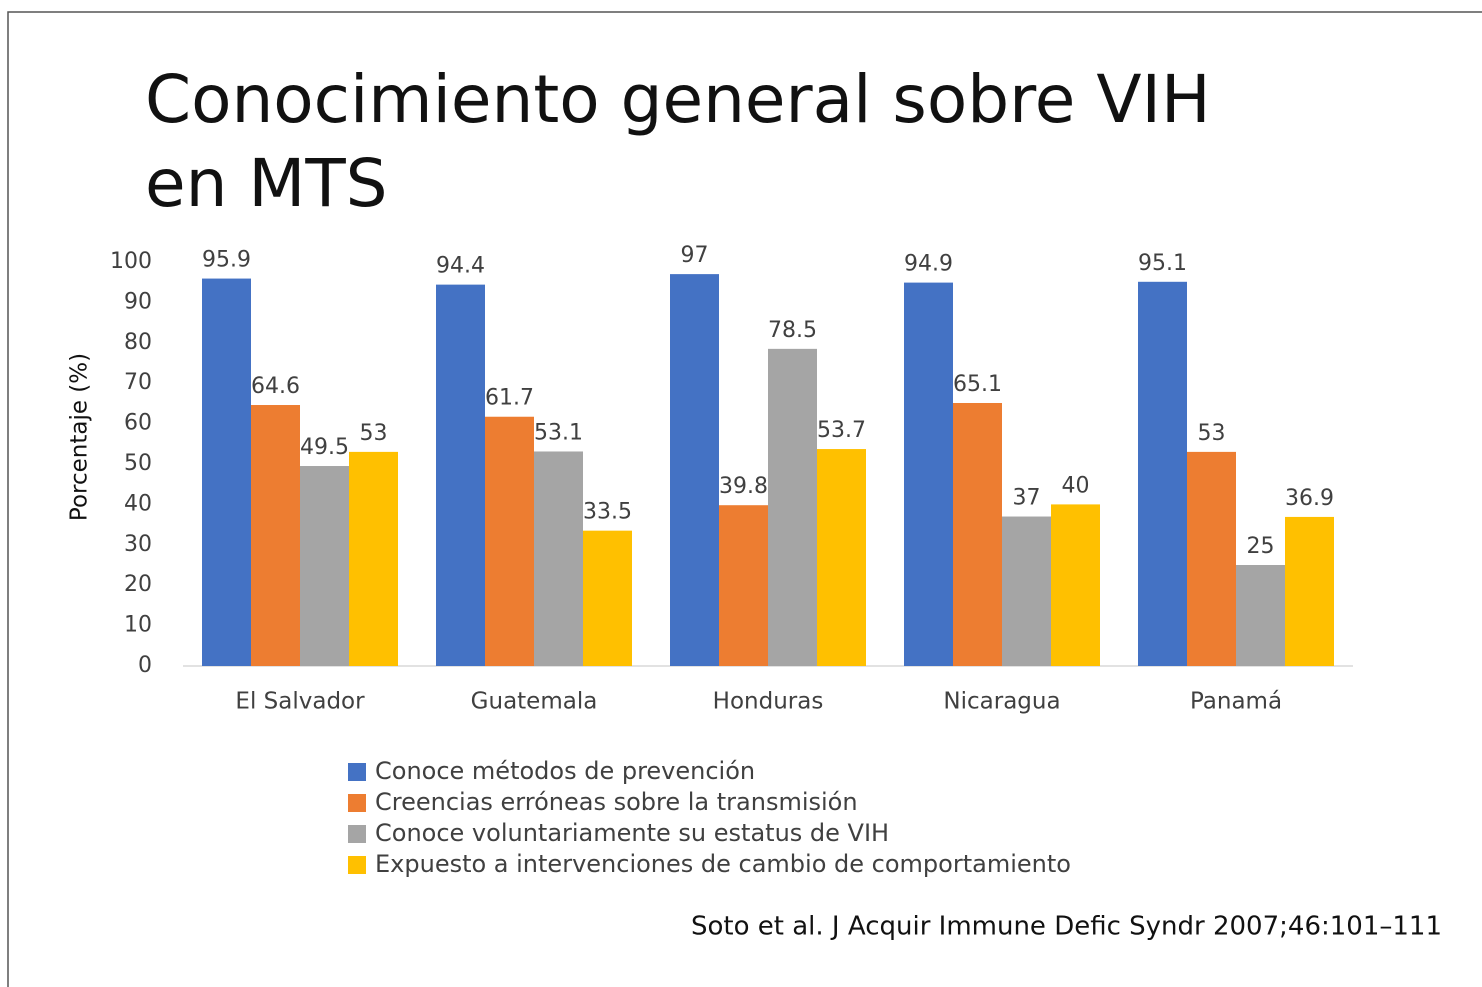  Describe the element at coordinates (841, 430) in the screenshot. I see `data-label: 53.7` at that location.